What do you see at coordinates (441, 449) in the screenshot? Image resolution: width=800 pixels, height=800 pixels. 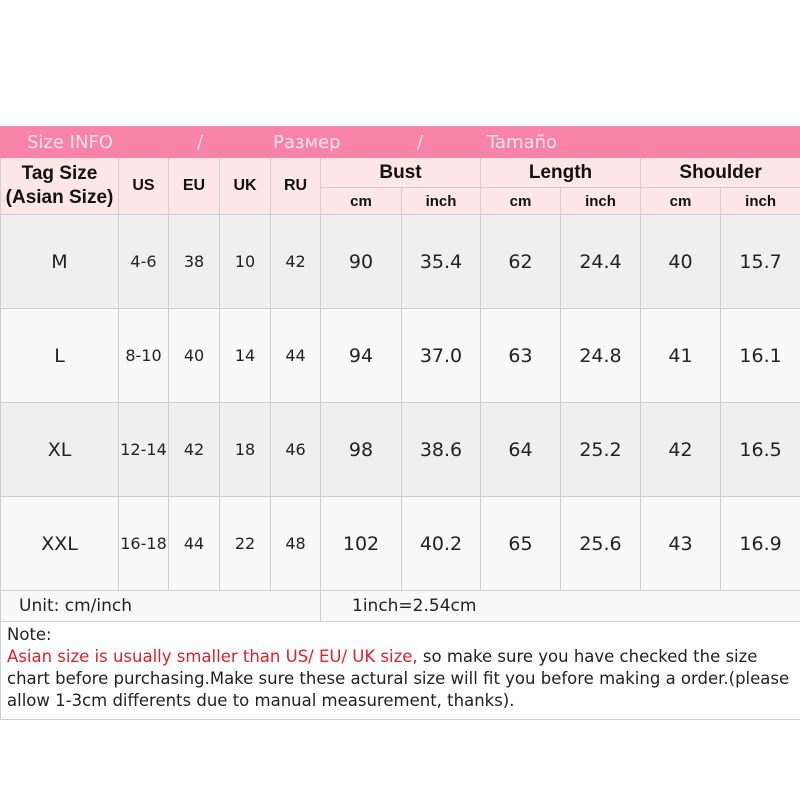 I see `cell-bust-in: 38.6` at bounding box center [441, 449].